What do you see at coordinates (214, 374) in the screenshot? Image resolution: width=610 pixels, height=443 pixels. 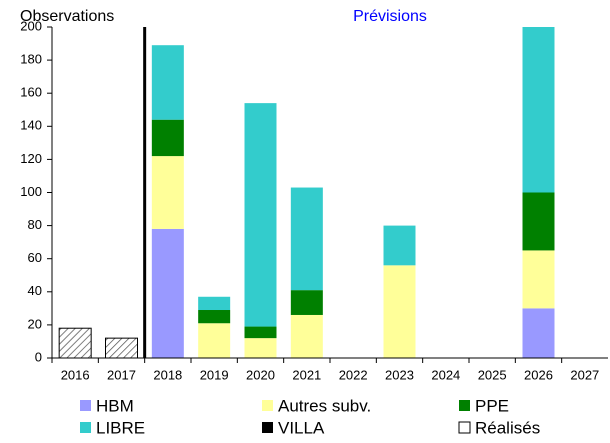 I see `x-tick-label: 2019` at bounding box center [214, 374].